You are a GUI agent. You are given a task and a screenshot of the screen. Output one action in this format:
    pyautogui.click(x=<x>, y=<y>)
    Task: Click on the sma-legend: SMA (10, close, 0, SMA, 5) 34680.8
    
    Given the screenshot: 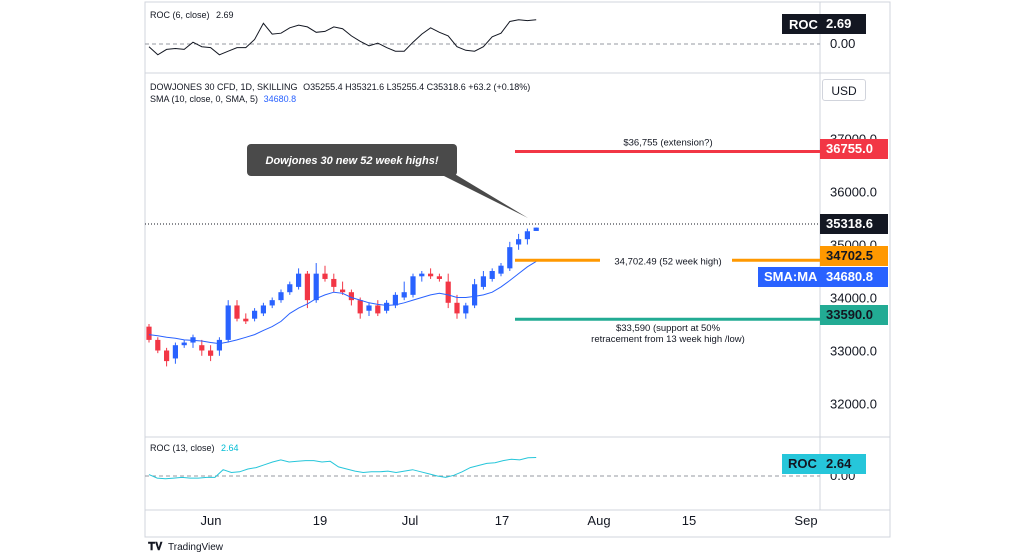 What is the action you would take?
    pyautogui.click(x=223, y=99)
    